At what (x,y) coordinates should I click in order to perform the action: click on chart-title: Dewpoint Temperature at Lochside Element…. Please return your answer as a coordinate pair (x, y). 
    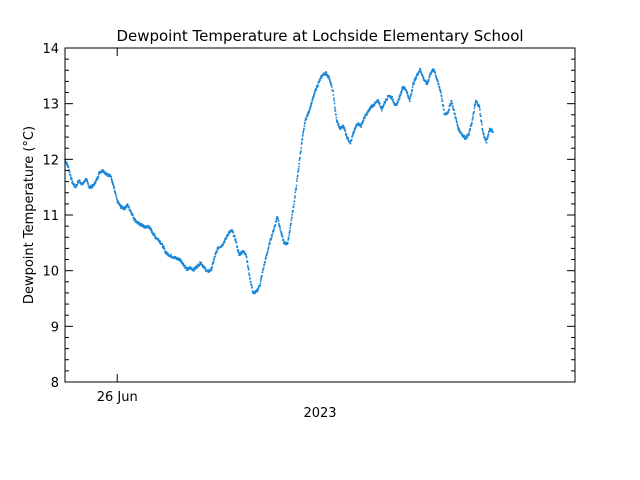
    Looking at the image, I should click on (319, 36).